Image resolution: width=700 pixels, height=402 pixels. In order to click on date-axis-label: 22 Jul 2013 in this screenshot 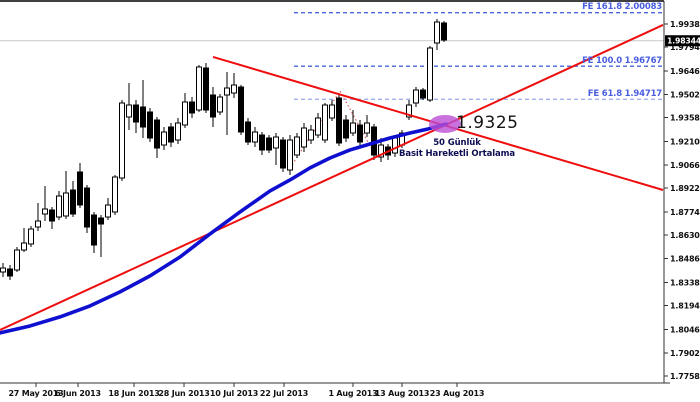, I will do `click(284, 393)`.